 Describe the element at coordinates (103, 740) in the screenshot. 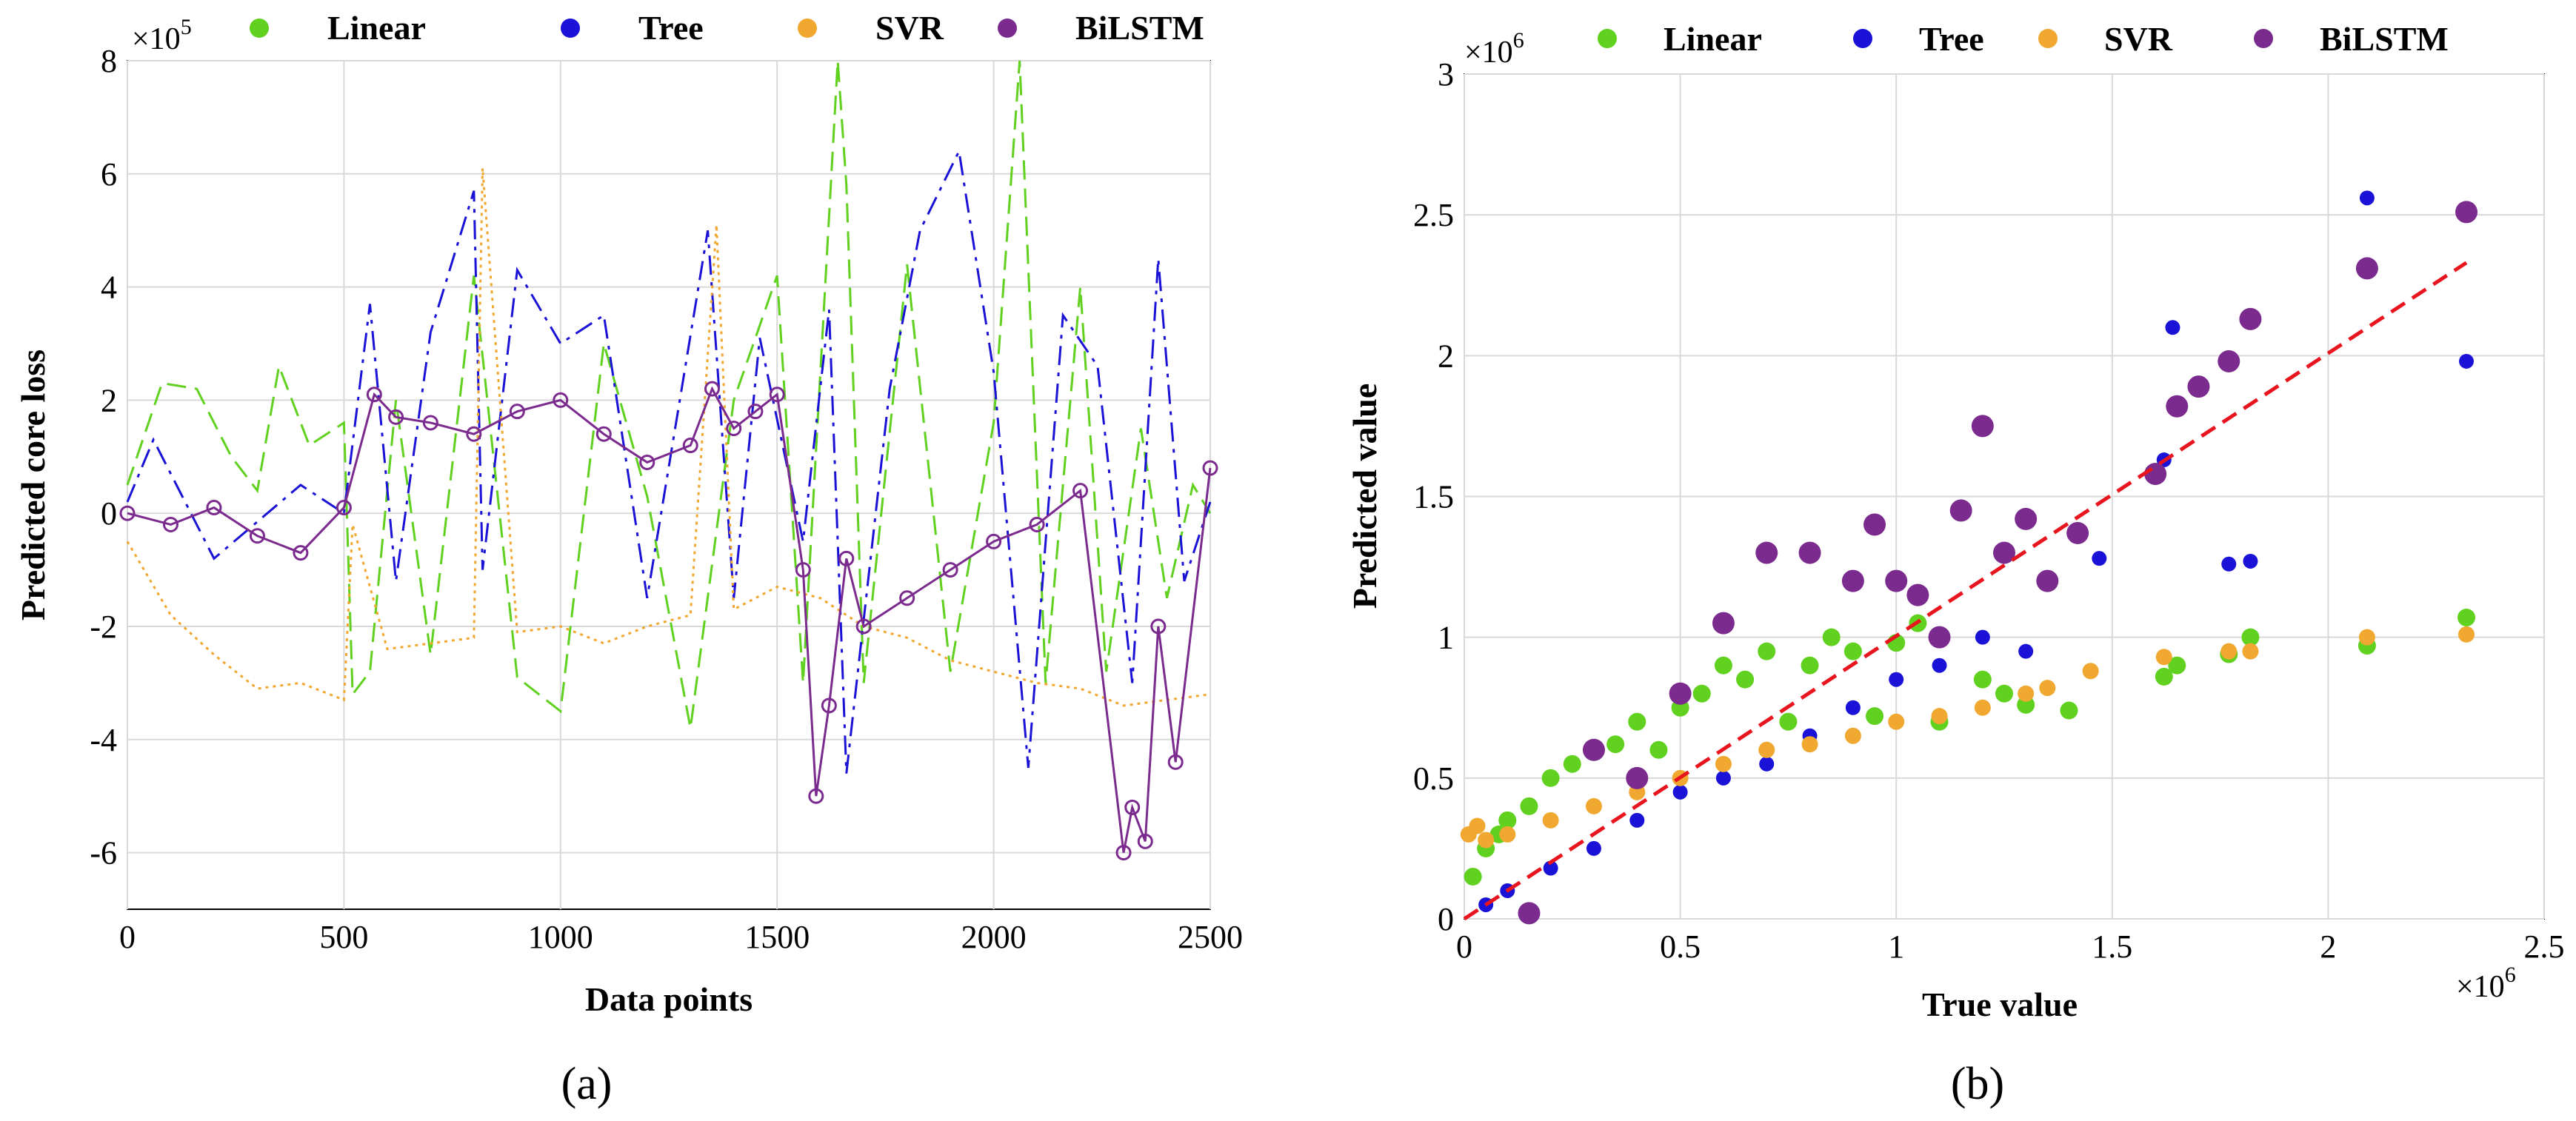

I see `y-tick-label: -4` at that location.